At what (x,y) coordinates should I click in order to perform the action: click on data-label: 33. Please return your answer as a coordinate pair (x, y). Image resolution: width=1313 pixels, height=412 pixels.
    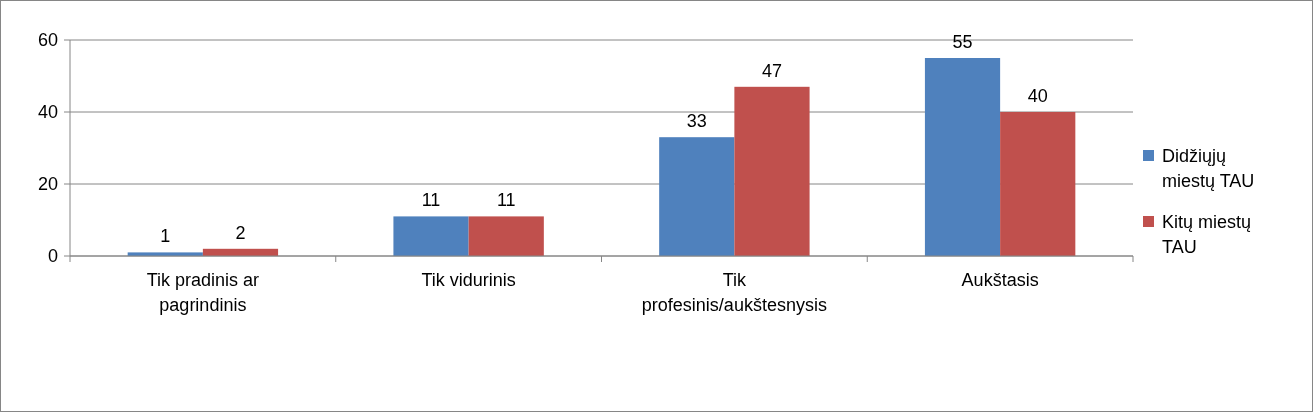
    Looking at the image, I should click on (696, 121).